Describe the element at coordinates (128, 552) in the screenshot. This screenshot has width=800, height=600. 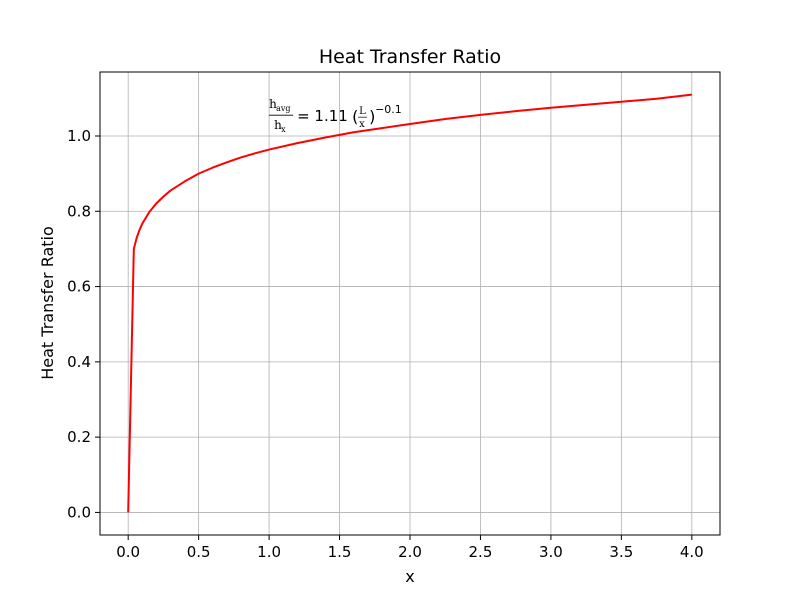
I see `x-tick-label: 0.0` at that location.